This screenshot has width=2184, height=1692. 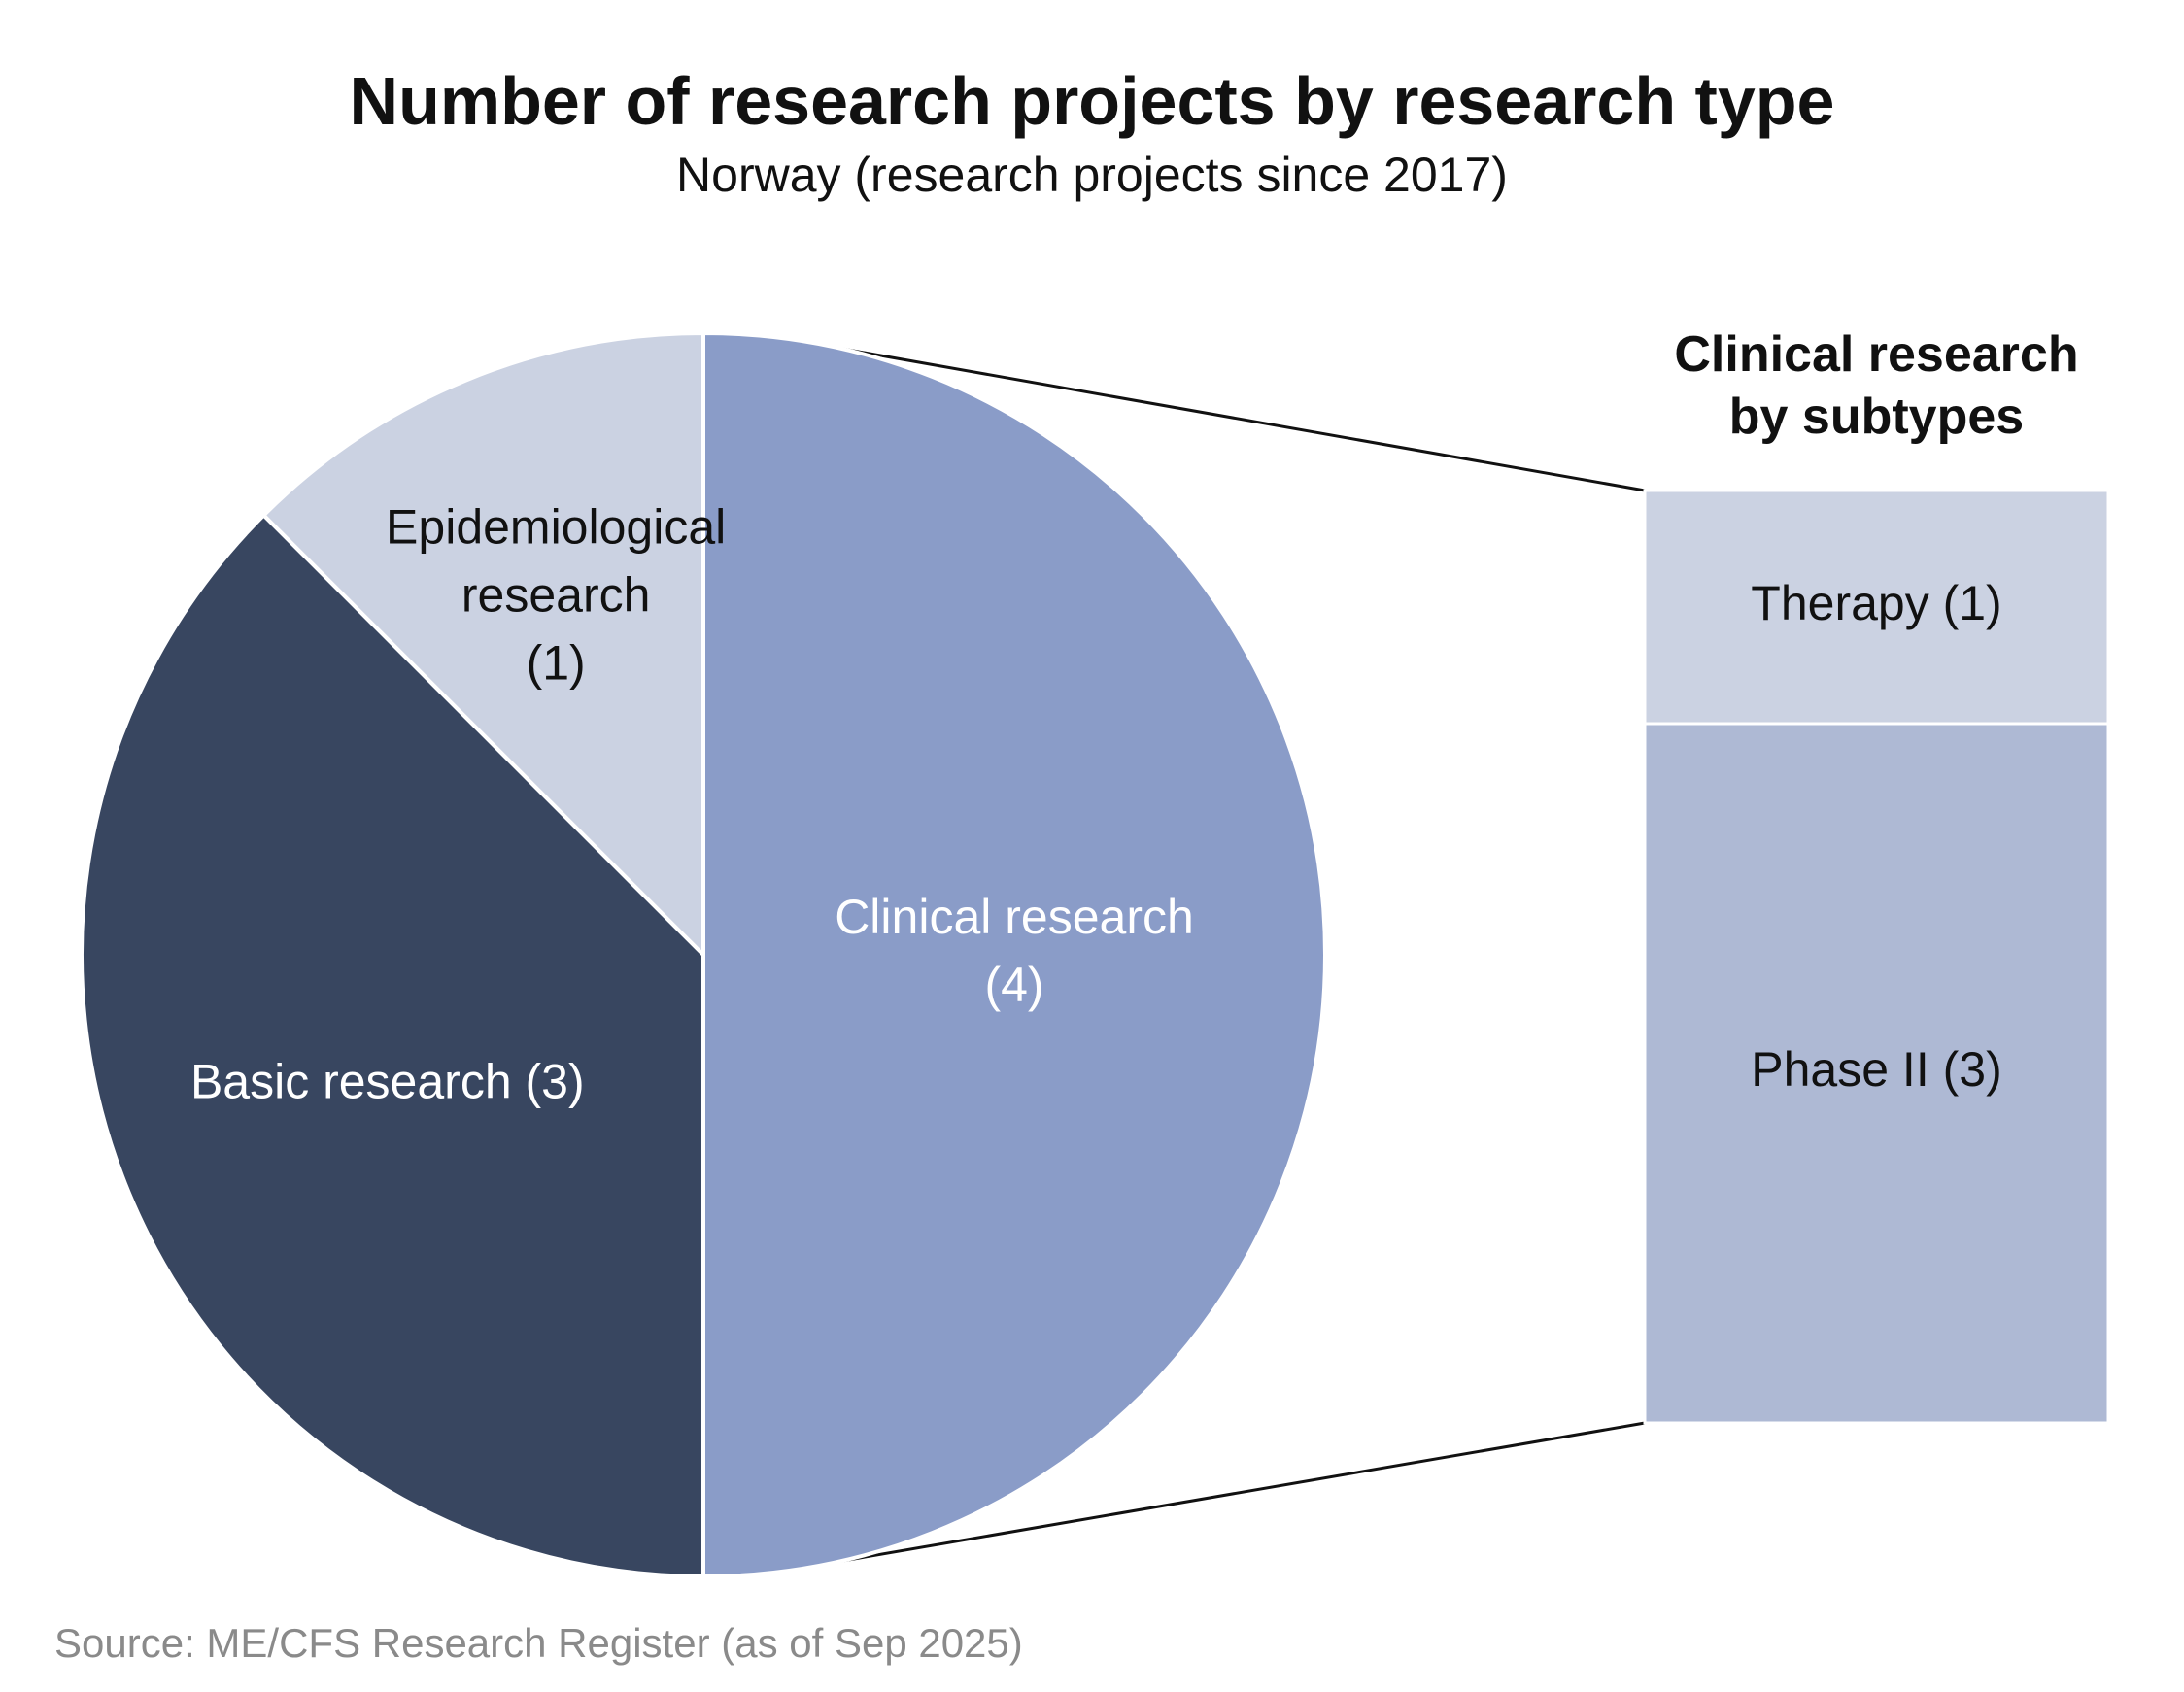 I want to click on pie-label-line: Basic research (3), so click(x=387, y=1082).